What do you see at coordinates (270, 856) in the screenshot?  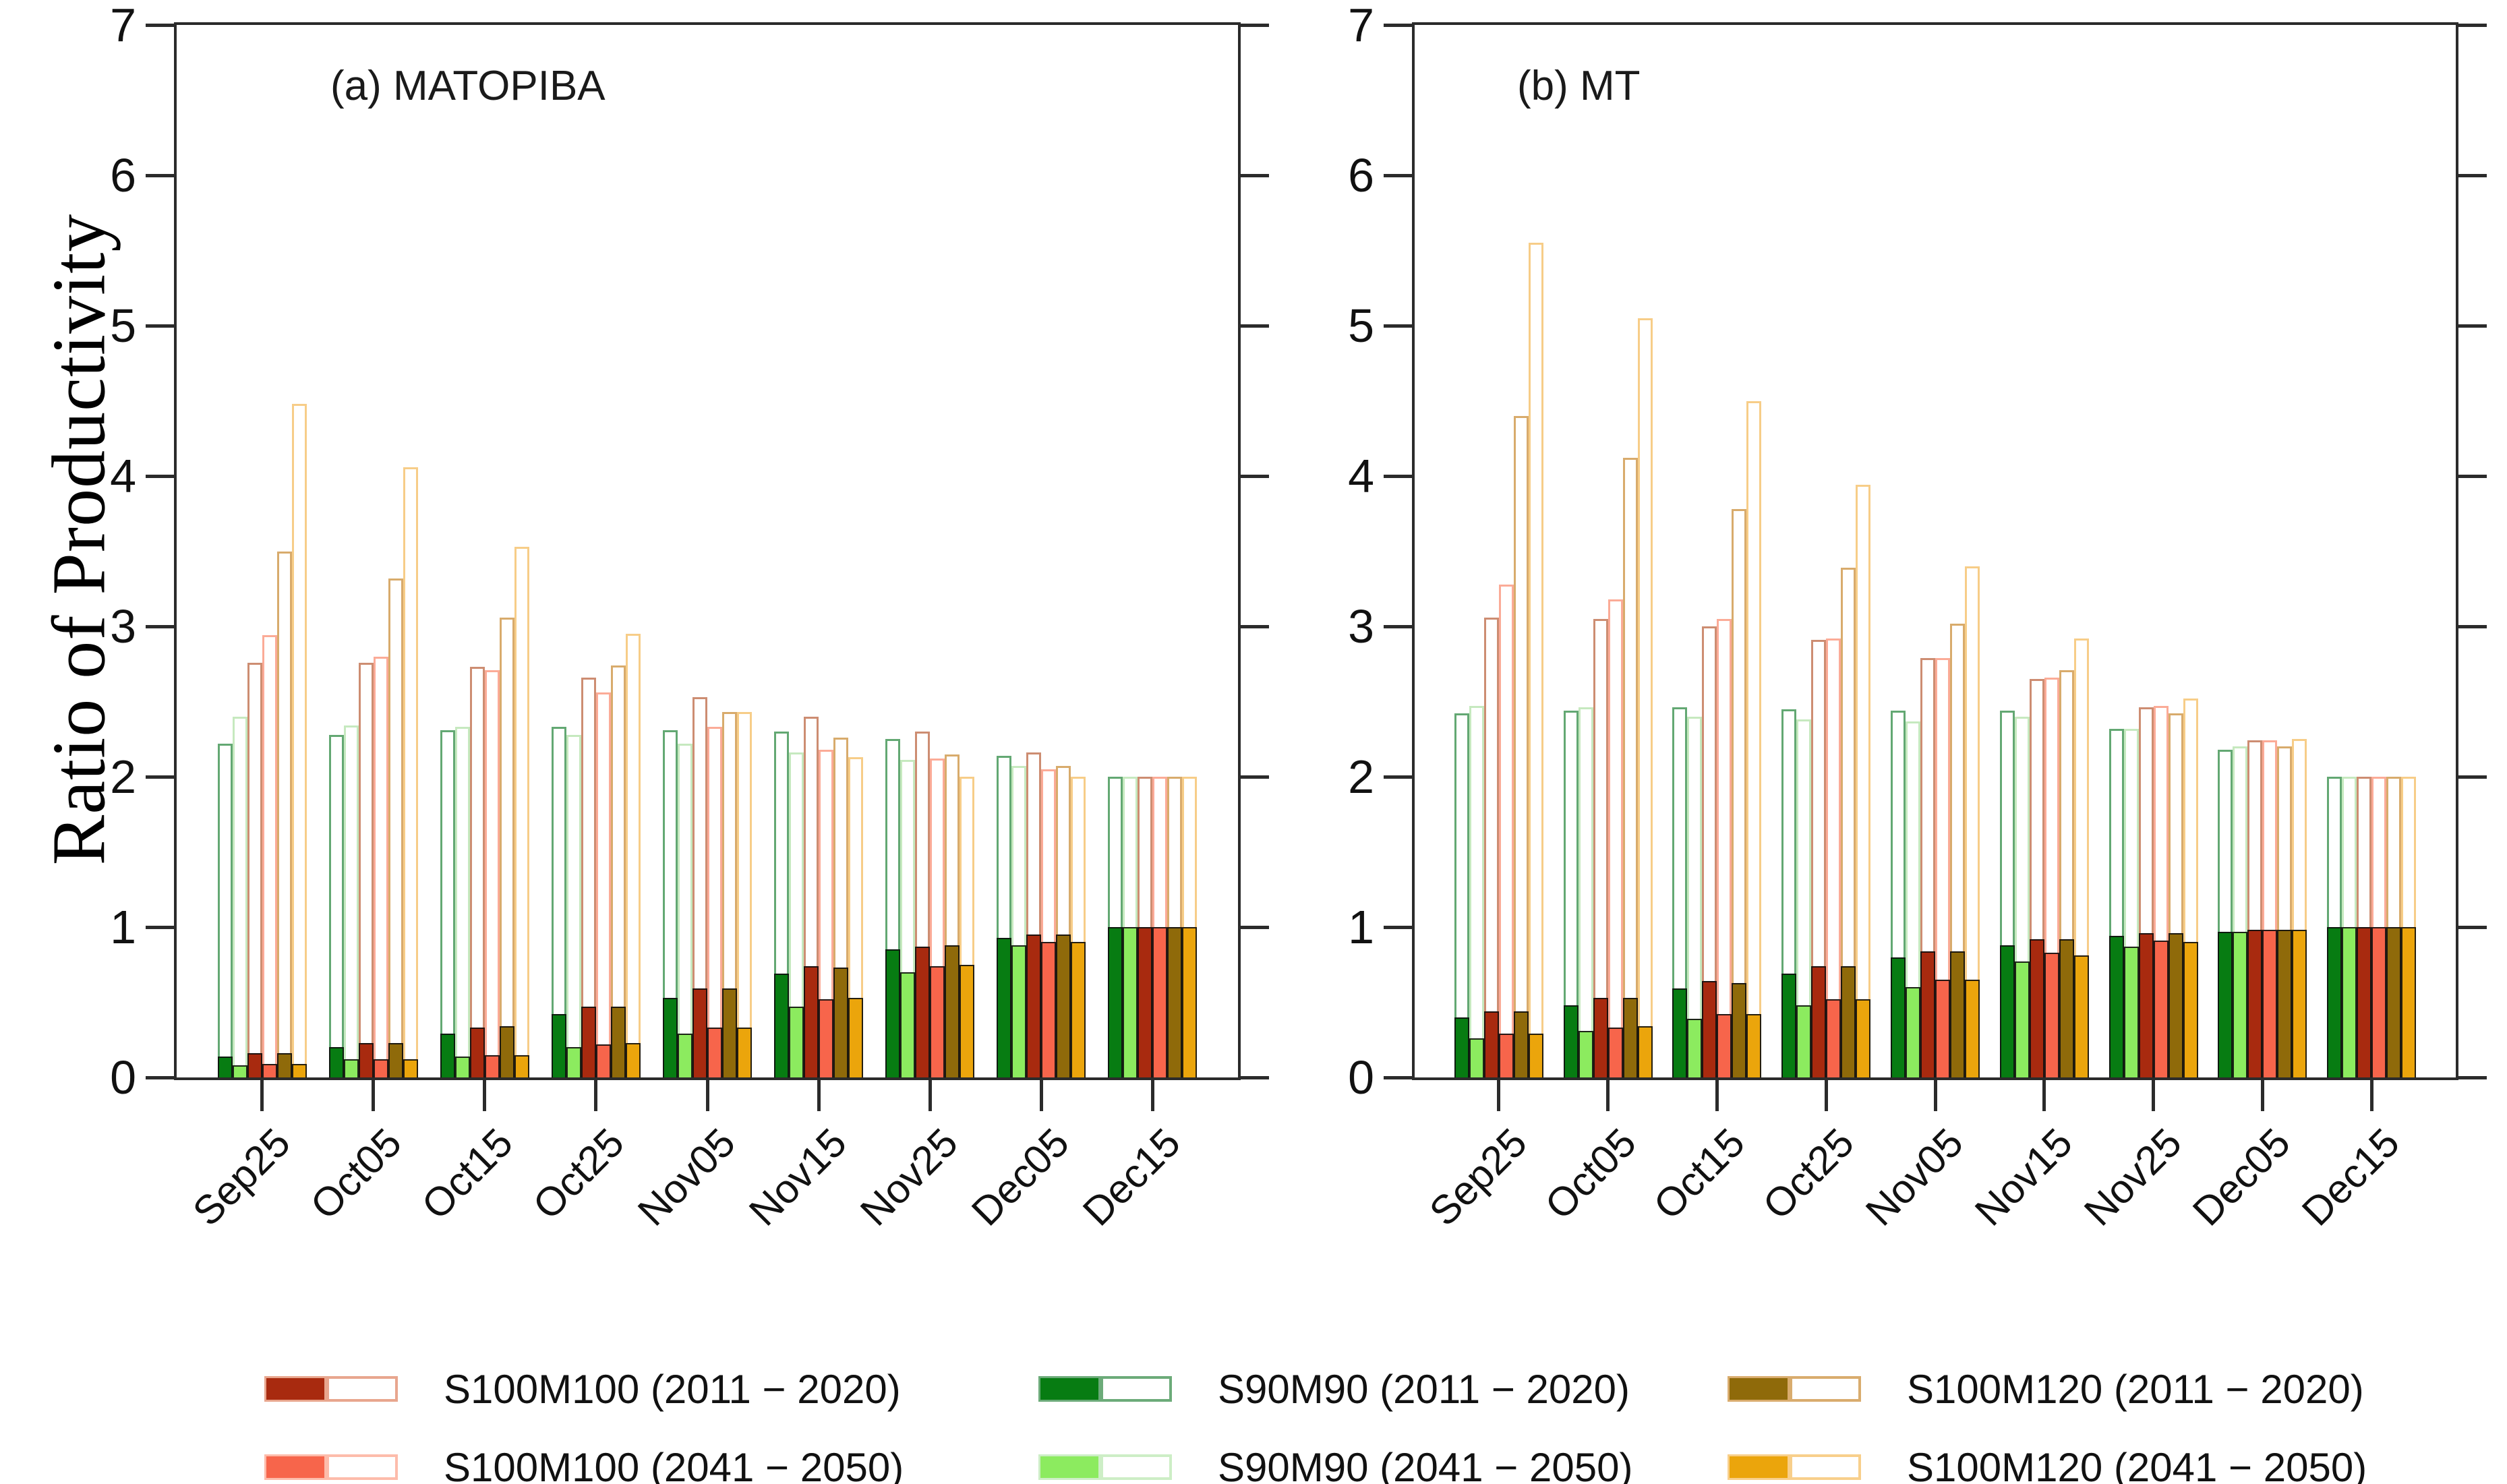 I see `bar-hollow-s100m100-sep25` at bounding box center [270, 856].